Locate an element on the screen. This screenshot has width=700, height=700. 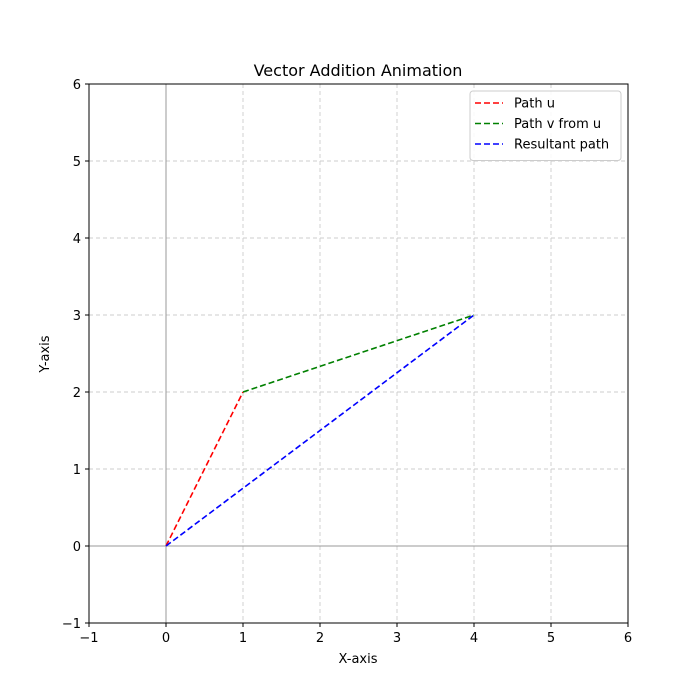
y-tick-label: 1 is located at coordinates (77, 470).